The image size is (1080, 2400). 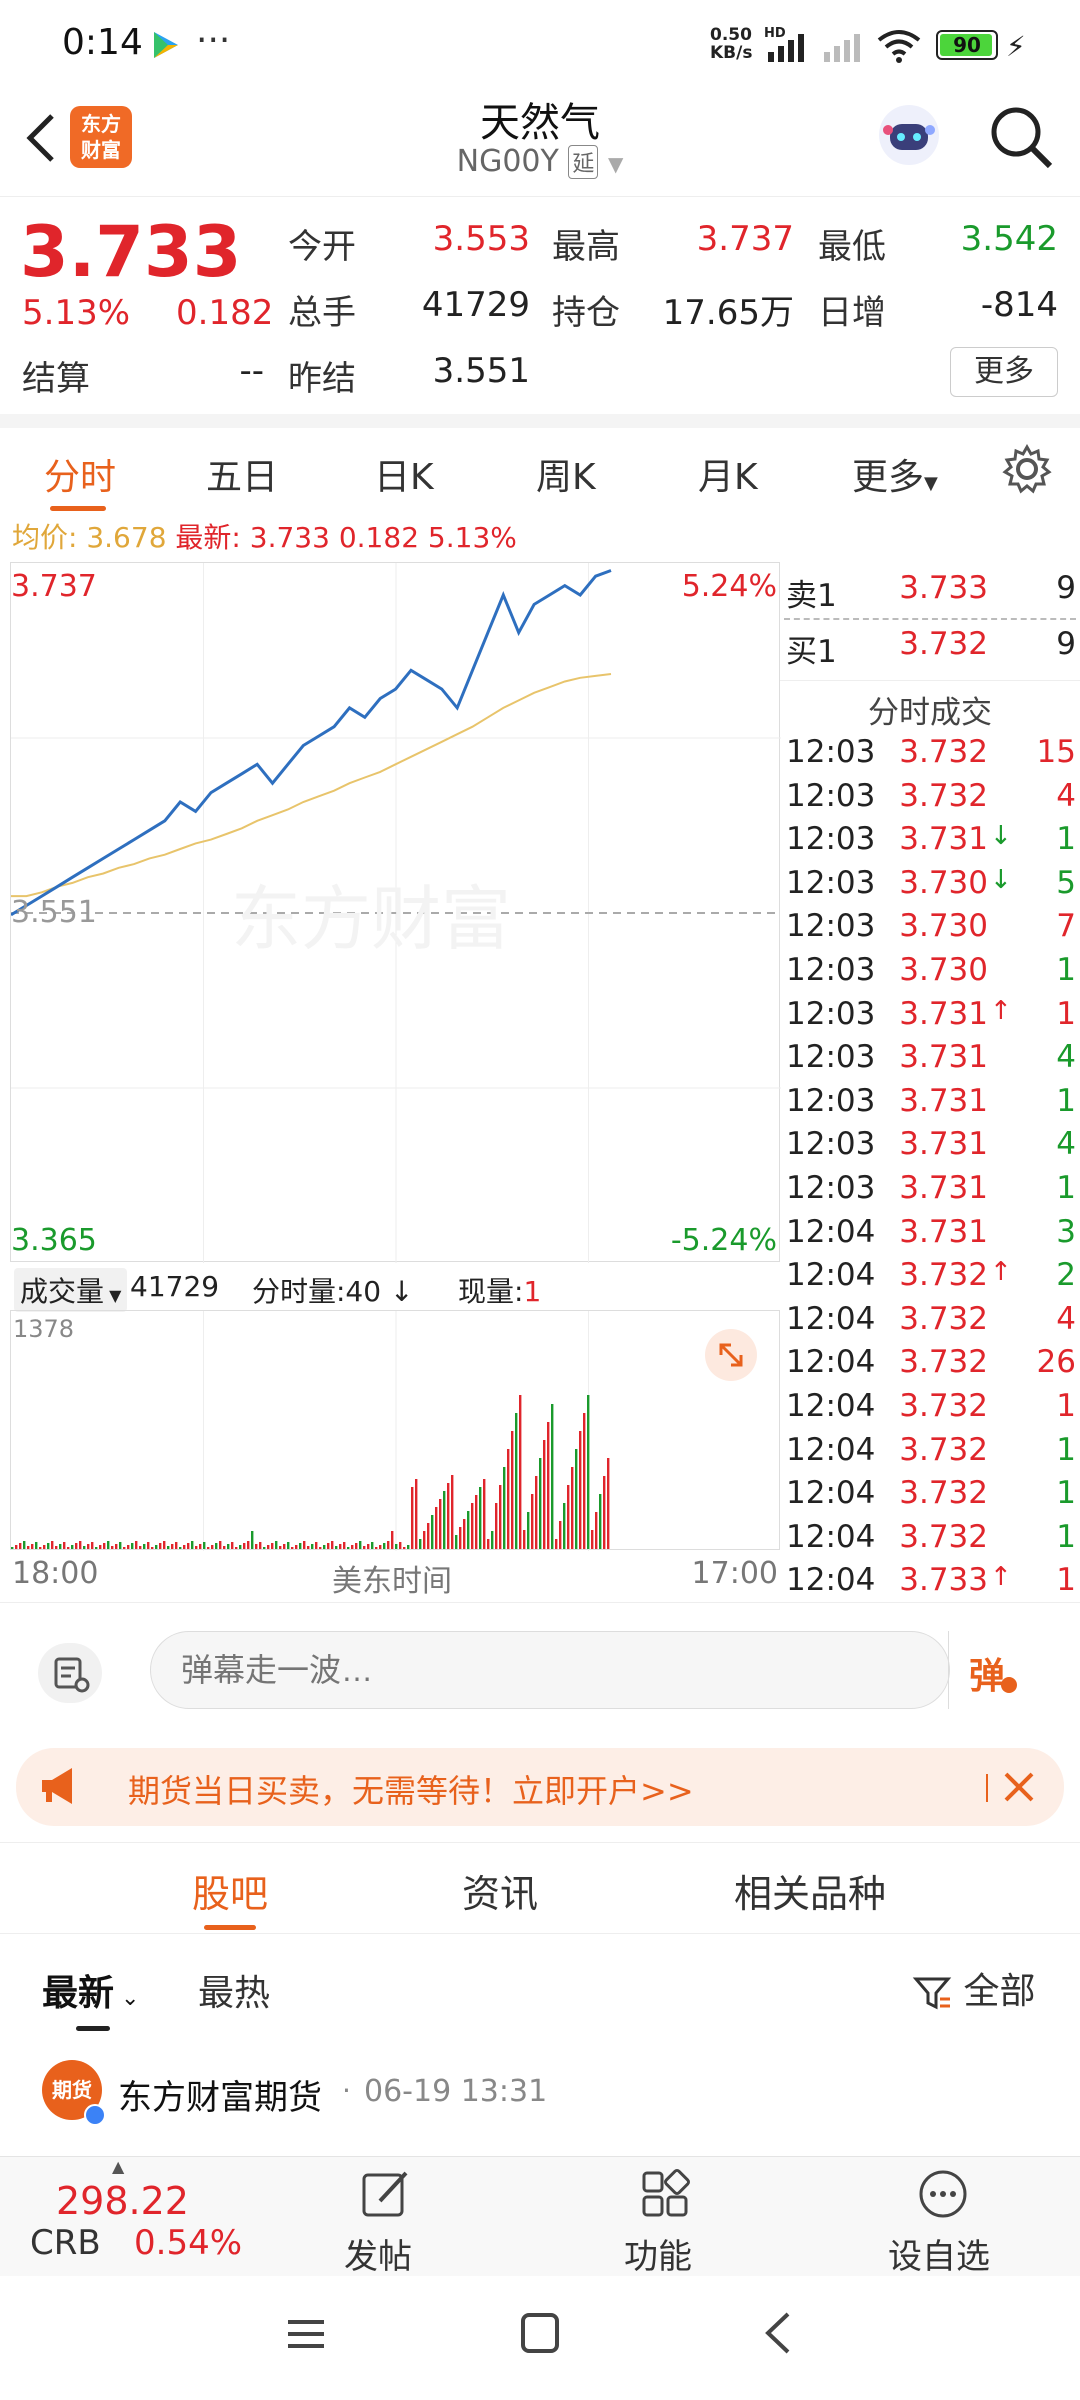 I want to click on post-author: 东方财富期货, so click(x=220, y=2098).